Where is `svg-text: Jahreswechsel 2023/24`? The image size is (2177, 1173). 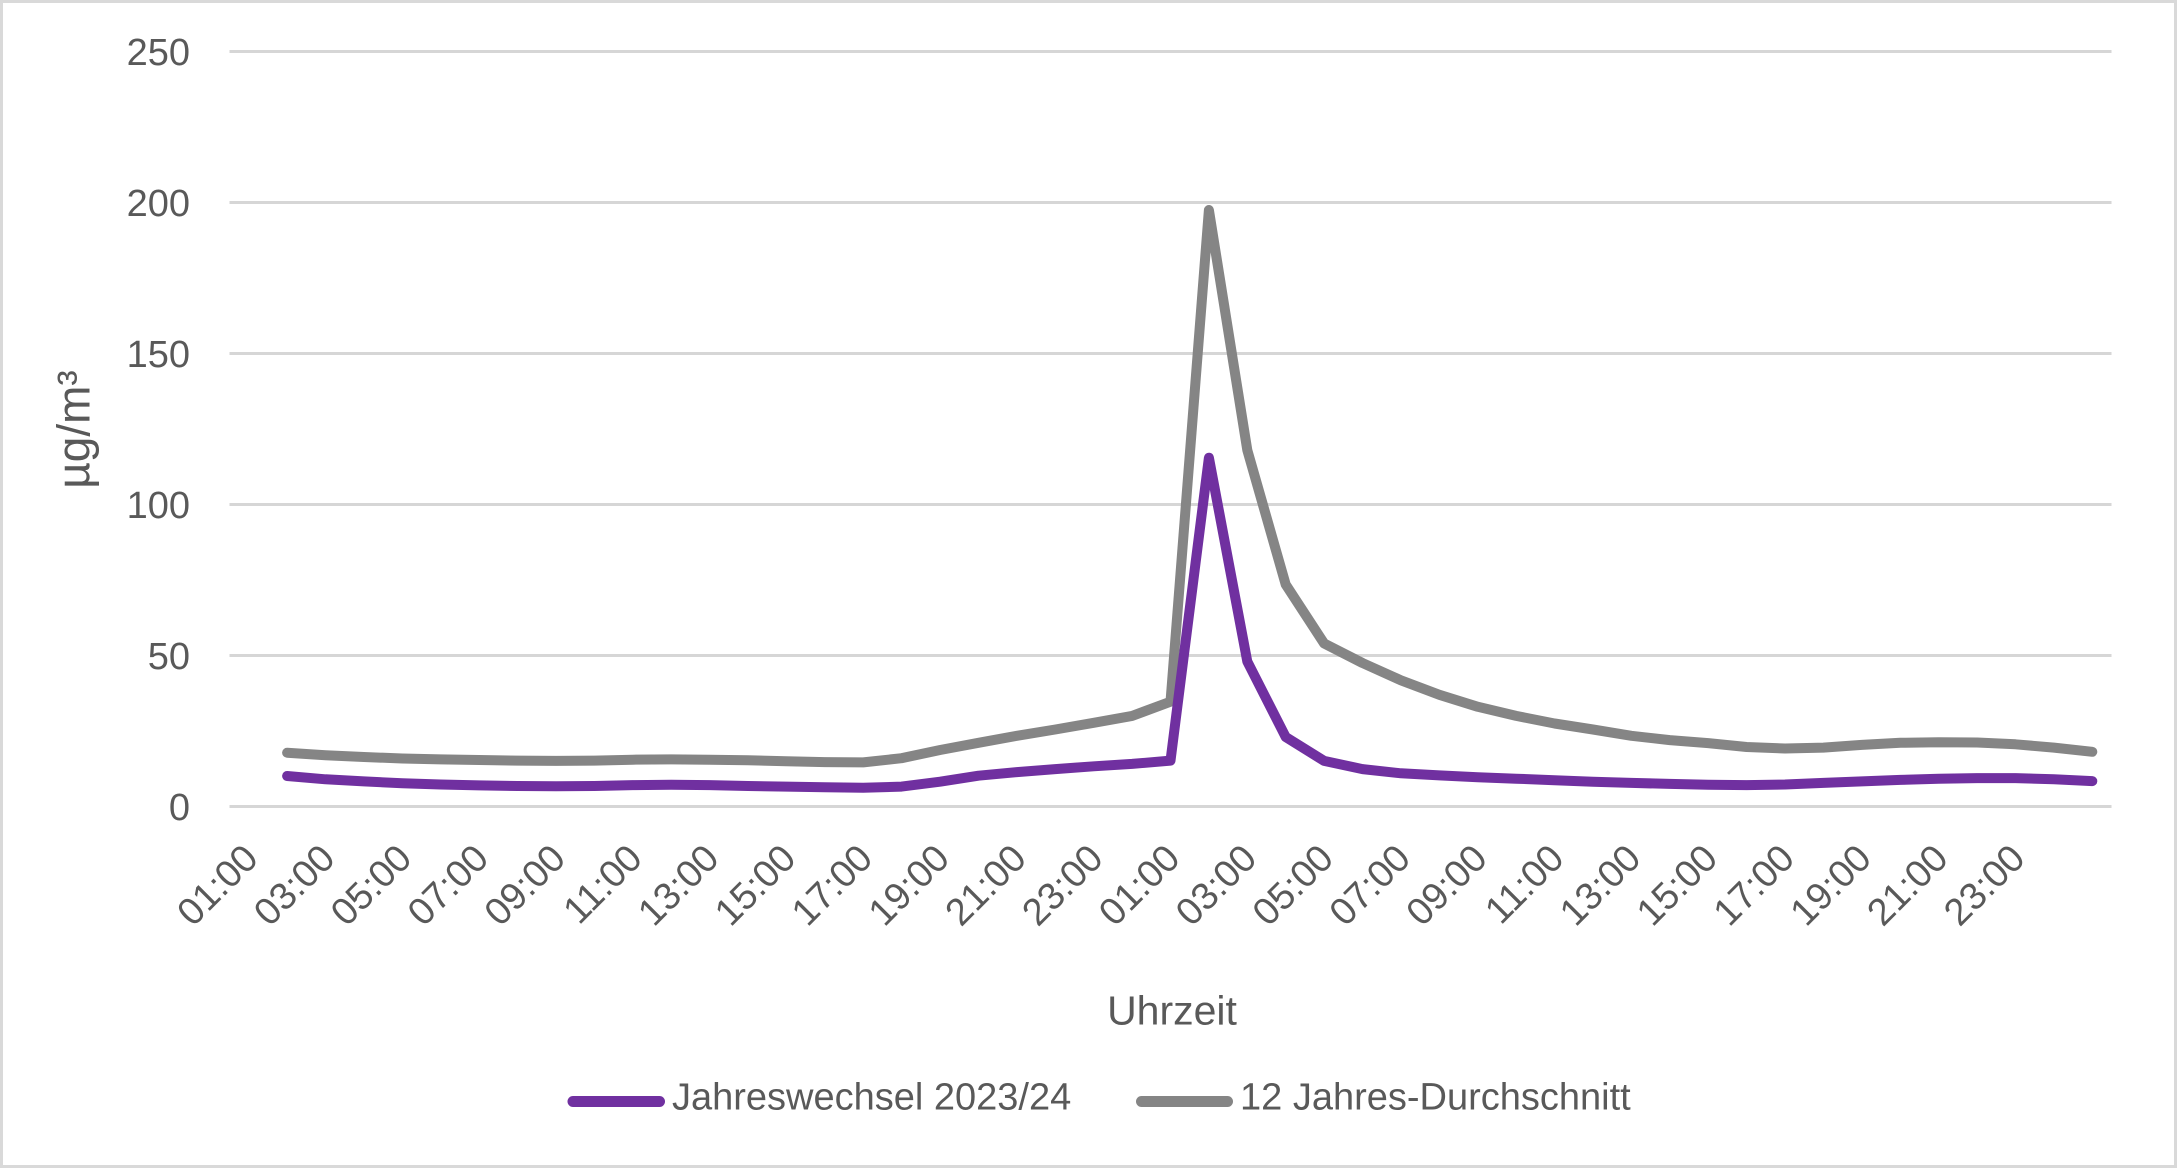
svg-text: Jahreswechsel 2023/24 is located at coordinates (871, 1098).